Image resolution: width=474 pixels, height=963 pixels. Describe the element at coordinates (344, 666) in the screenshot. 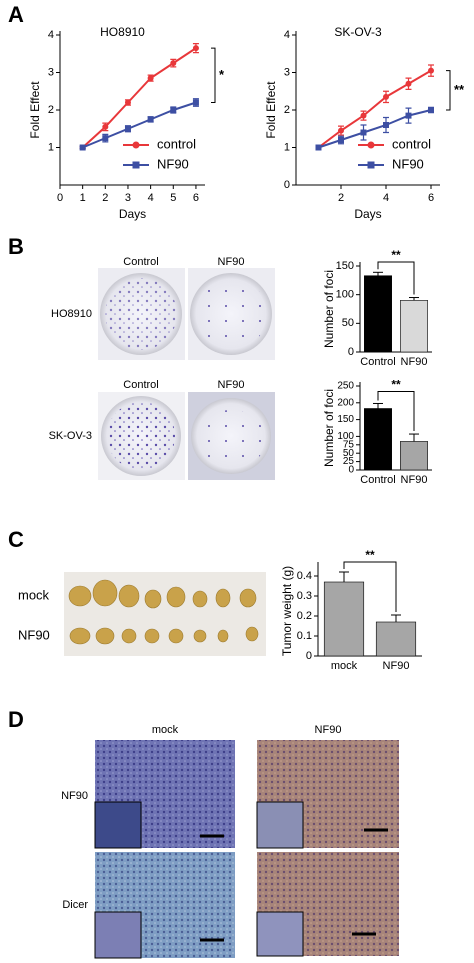

I see `x-tick-label: mock` at that location.